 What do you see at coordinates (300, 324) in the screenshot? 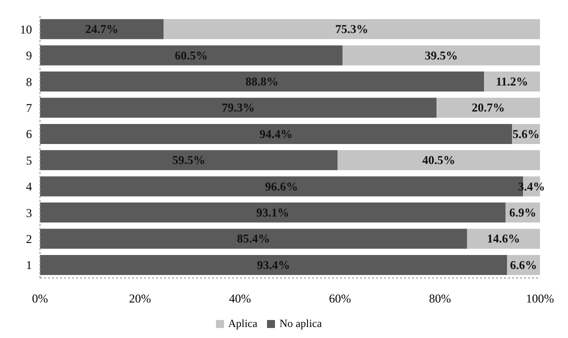
I see `legend-label: No aplica` at bounding box center [300, 324].